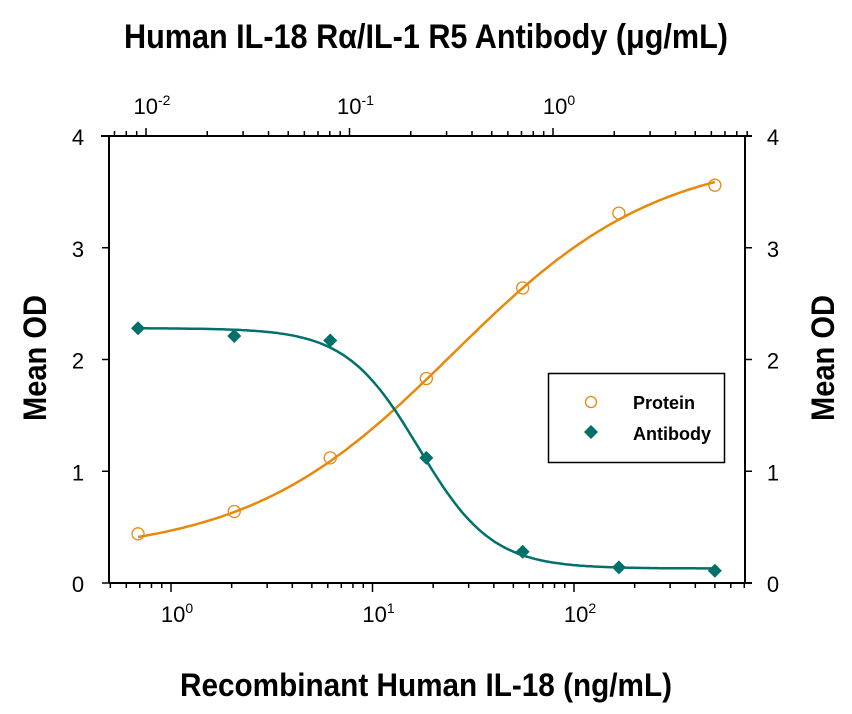 This screenshot has width=852, height=714. What do you see at coordinates (426, 37) in the screenshot?
I see `chart-title: Human IL-18 Rα/IL-1 R5 Antibody (μg/mL)` at bounding box center [426, 37].